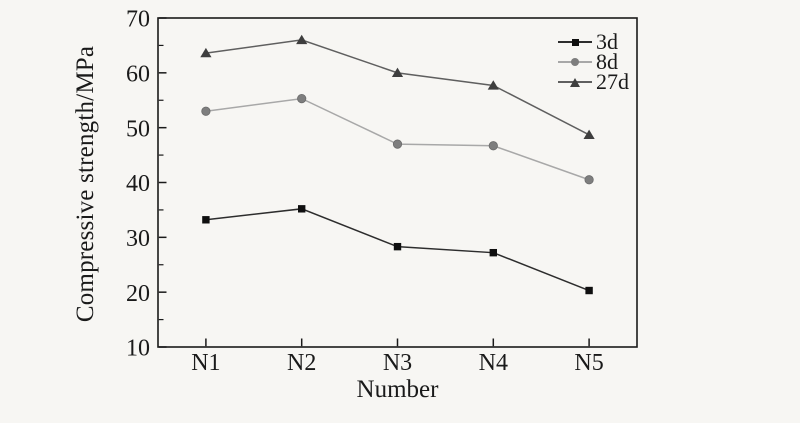 The width and height of the screenshot is (800, 423). I want to click on 27d-line, so click(397, 87).